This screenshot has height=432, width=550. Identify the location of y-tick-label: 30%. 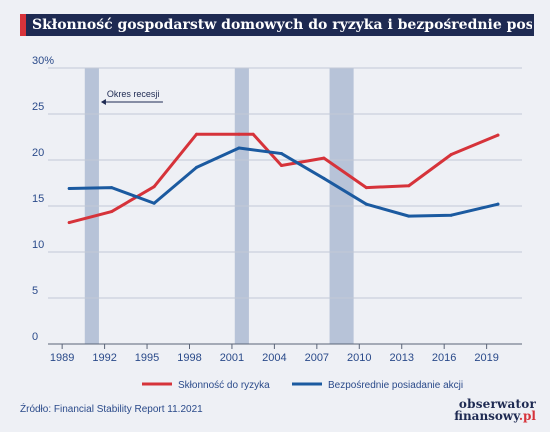
(43, 61).